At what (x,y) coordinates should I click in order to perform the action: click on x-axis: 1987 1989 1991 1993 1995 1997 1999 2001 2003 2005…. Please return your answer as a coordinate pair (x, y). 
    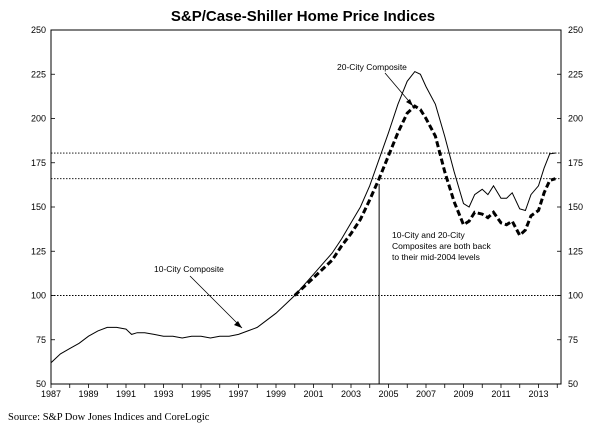
    Looking at the image, I should click on (299, 391).